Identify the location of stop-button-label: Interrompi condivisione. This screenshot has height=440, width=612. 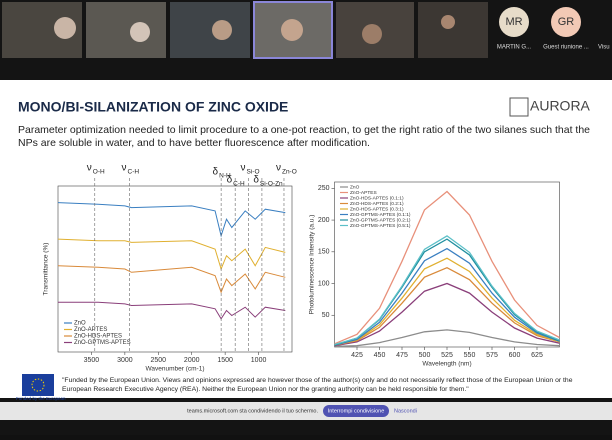
(356, 411).